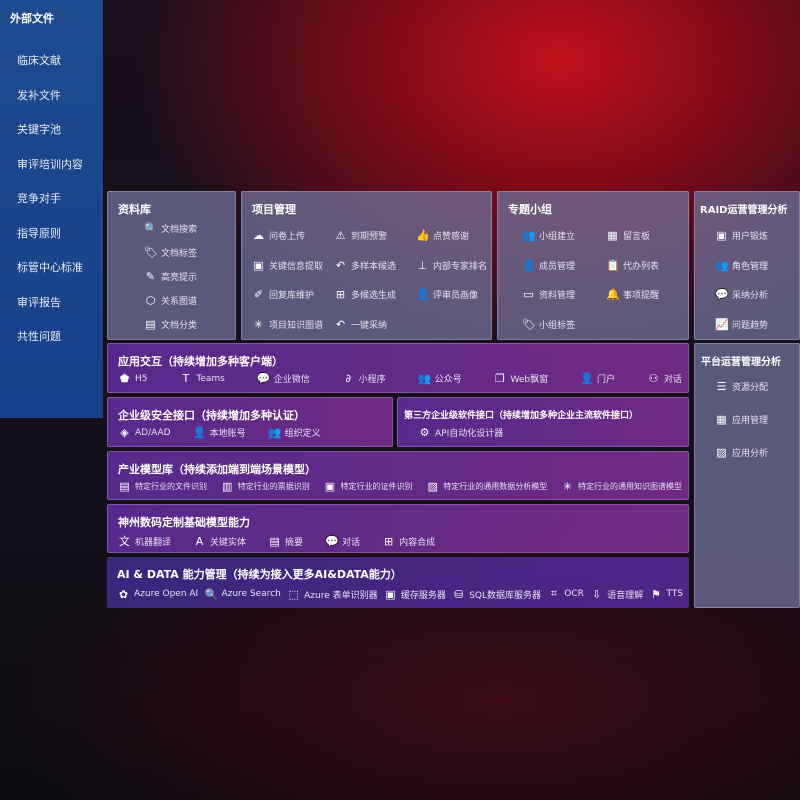  I want to click on project-item: ⊥ 内部专家排名, so click(451, 265).